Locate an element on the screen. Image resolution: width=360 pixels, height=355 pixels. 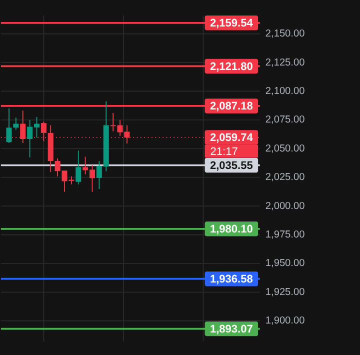
y-tick-label: 2,050.00 is located at coordinates (285, 148).